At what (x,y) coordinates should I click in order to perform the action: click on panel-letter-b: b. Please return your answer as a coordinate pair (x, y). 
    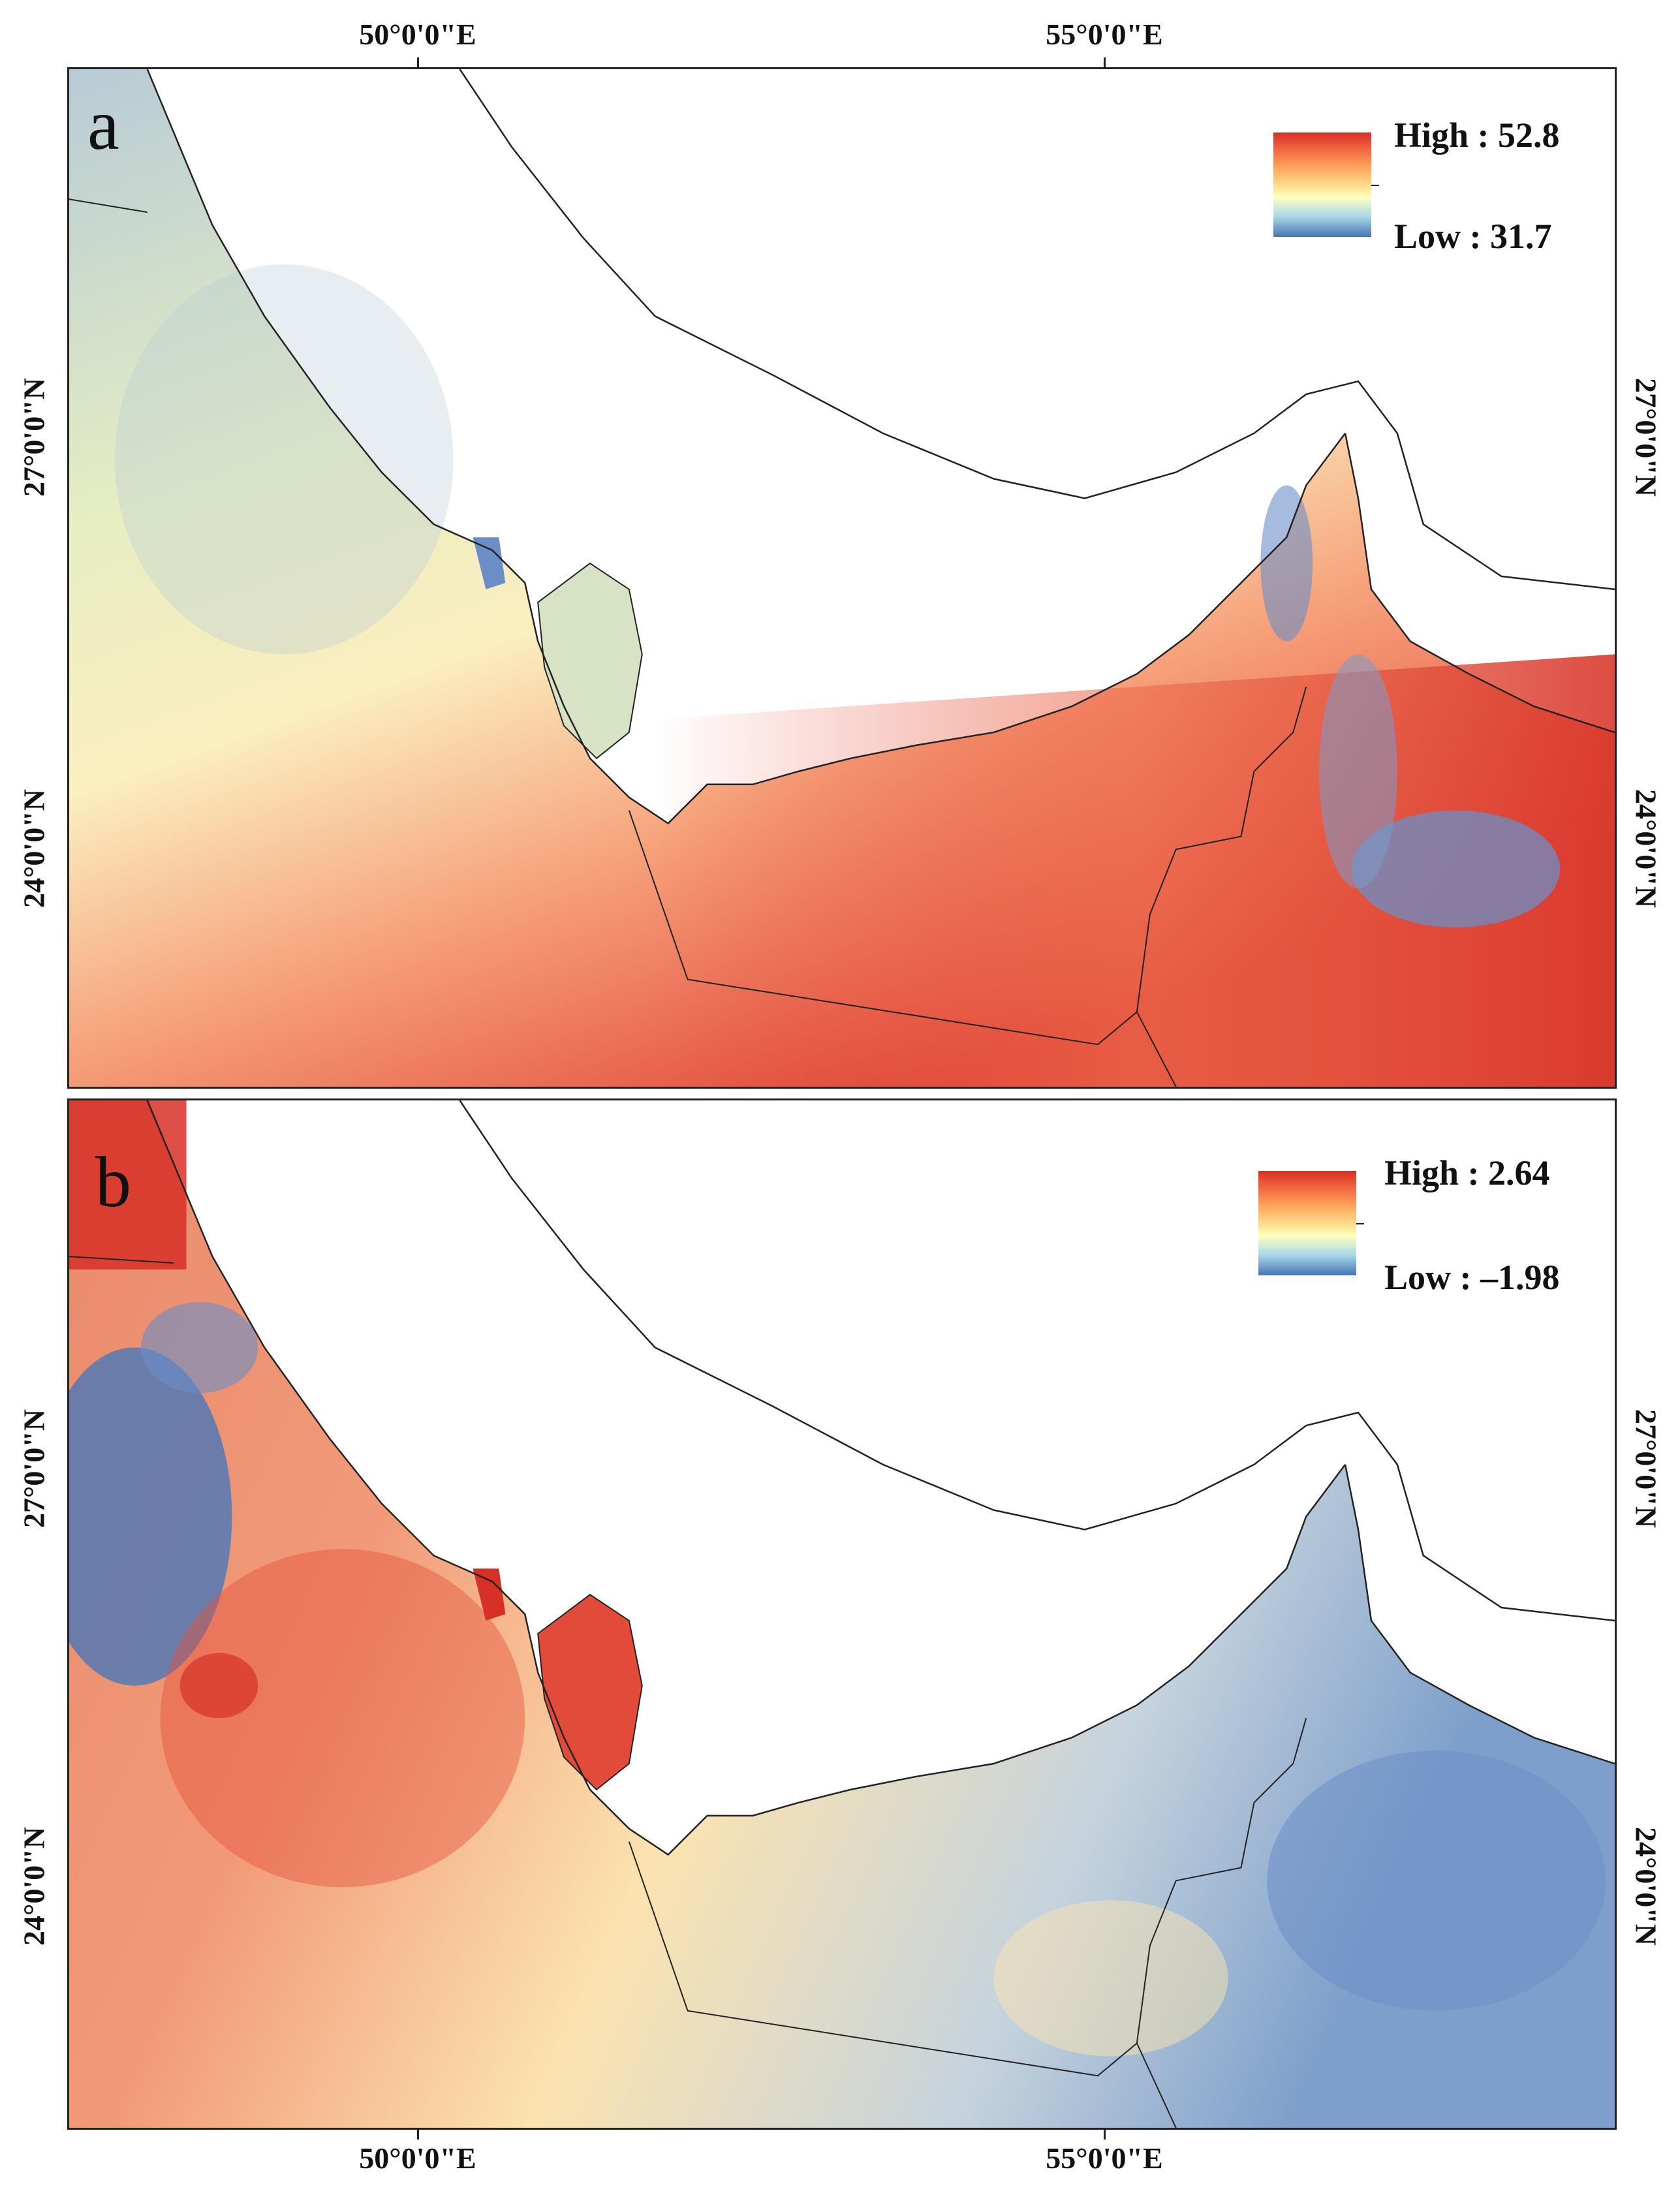
    Looking at the image, I should click on (113, 1182).